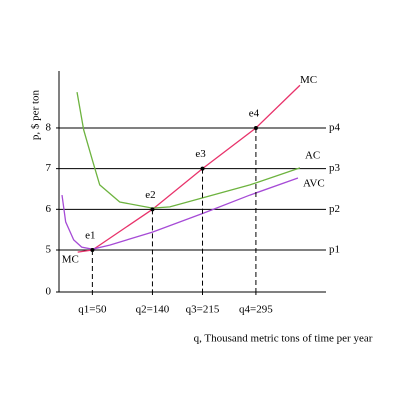  Describe the element at coordinates (312, 155) in the screenshot. I see `series-label: AC` at that location.